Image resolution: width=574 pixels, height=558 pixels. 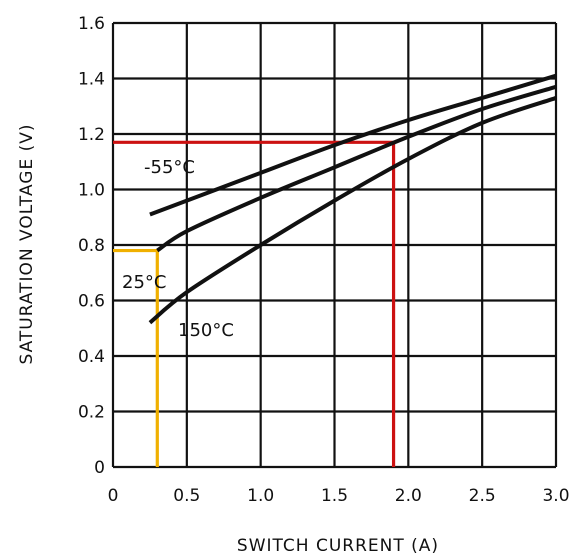 What do you see at coordinates (206, 330) in the screenshot?
I see `series-label-150: 150°C` at bounding box center [206, 330].